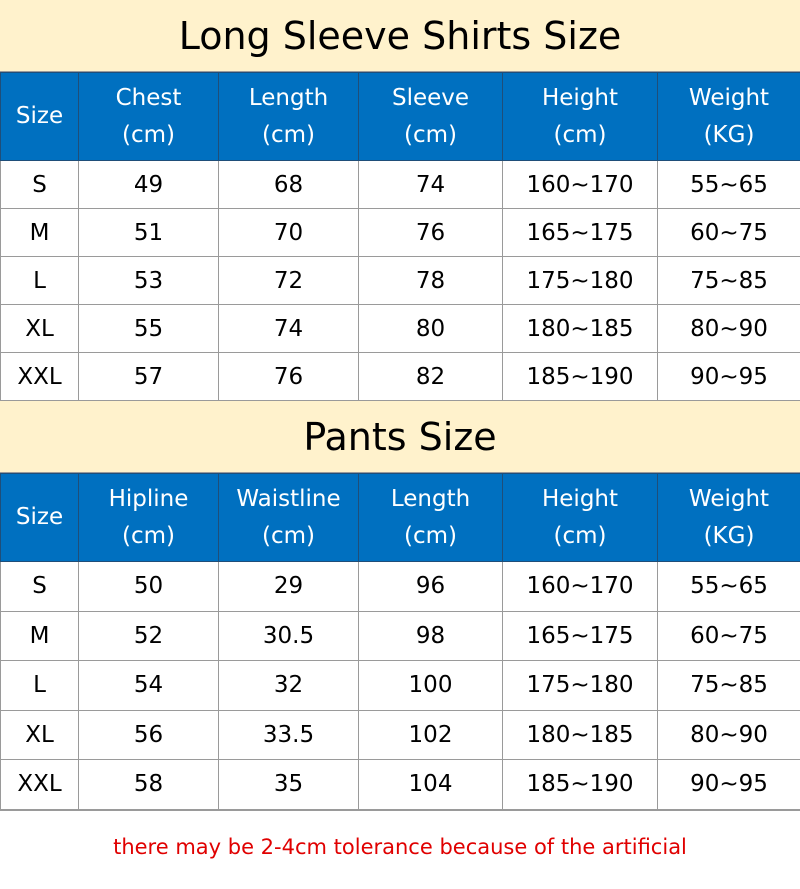 Image resolution: width=800 pixels, height=889 pixels. What do you see at coordinates (580, 517) in the screenshot?
I see `column-header: Height (cm)` at bounding box center [580, 517].